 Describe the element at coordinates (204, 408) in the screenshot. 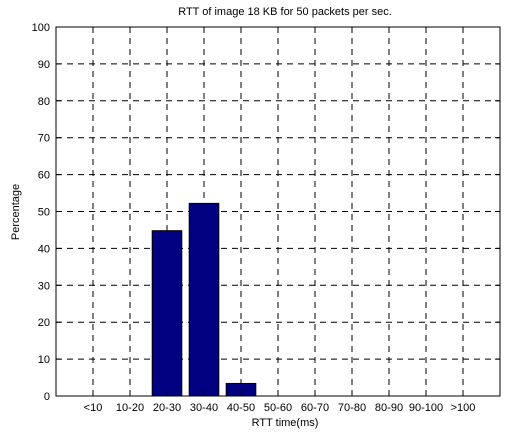

I see `x-tick-label: 30-40` at that location.